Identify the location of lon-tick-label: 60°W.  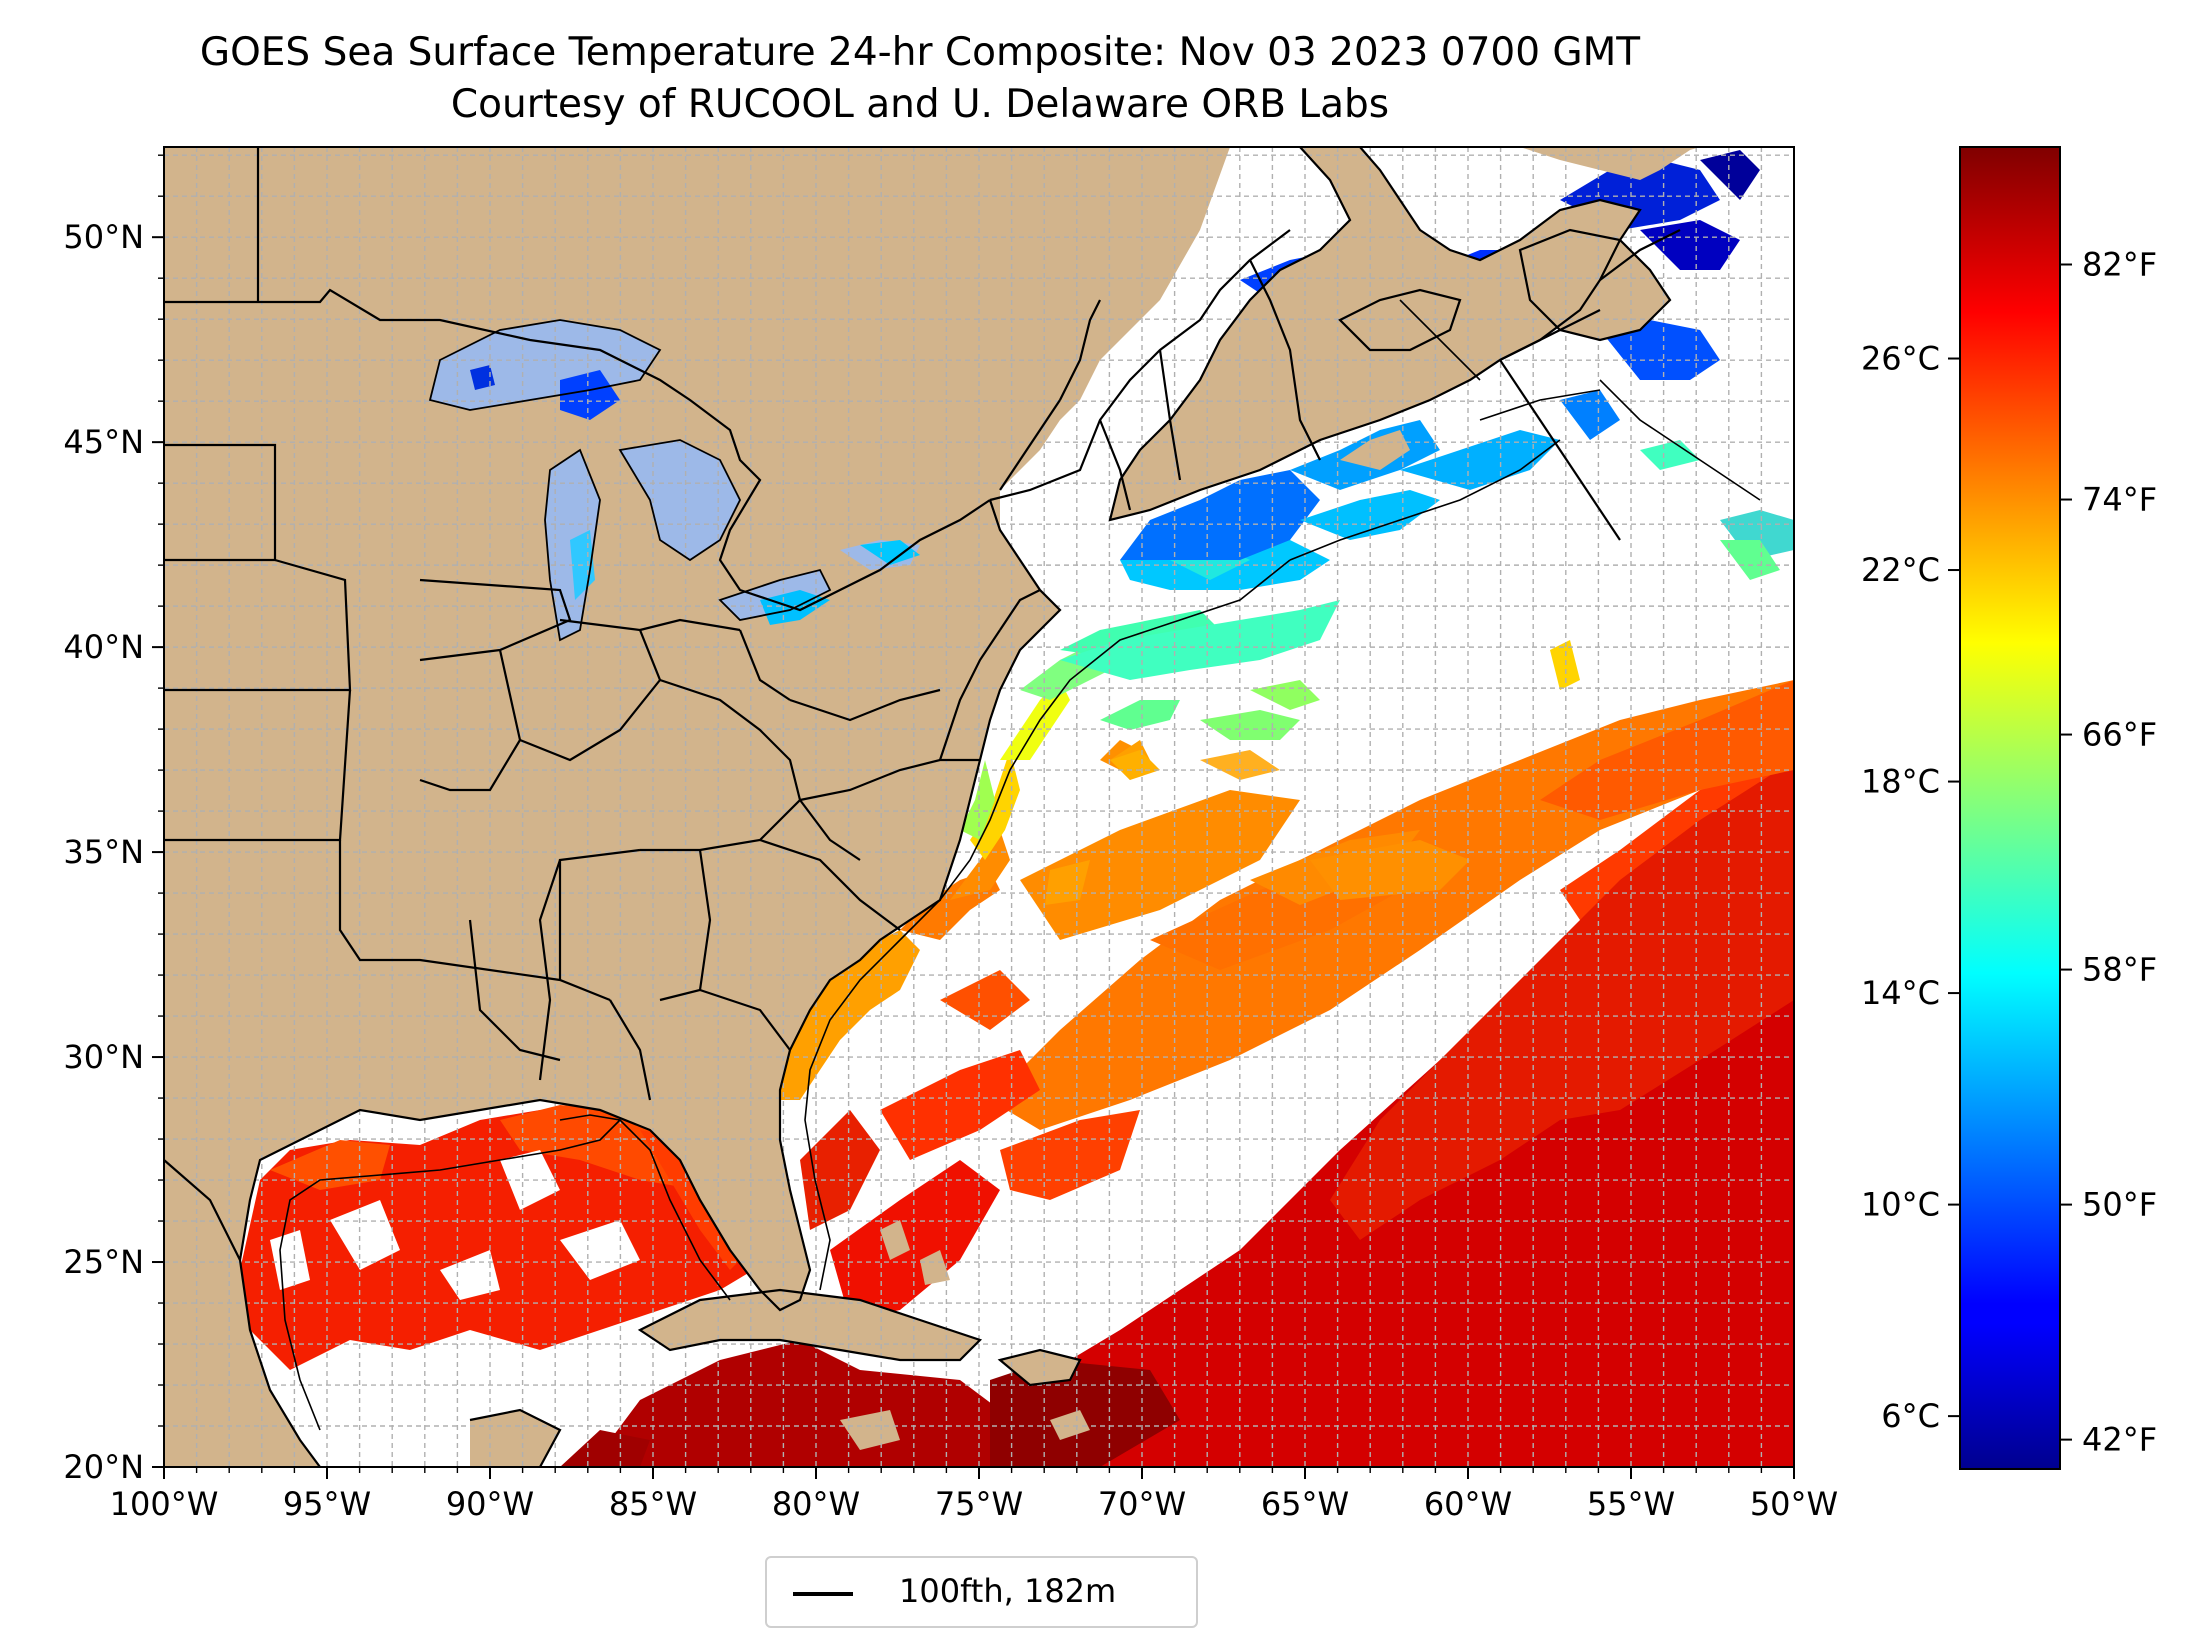
(1468, 1504).